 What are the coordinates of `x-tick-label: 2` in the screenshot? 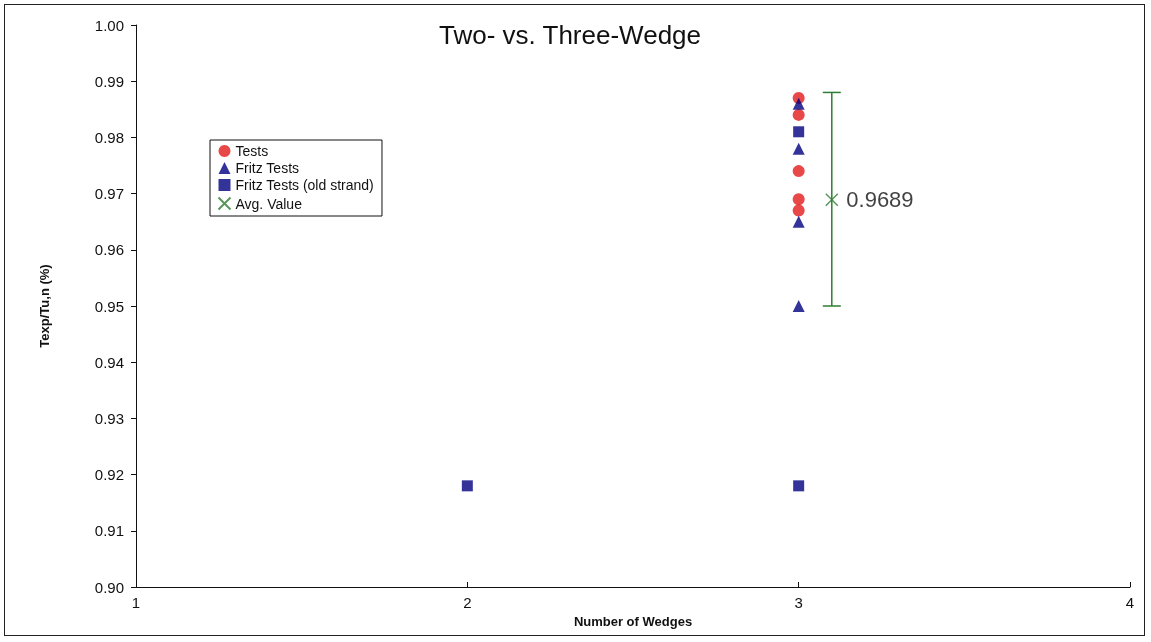 It's located at (467, 602).